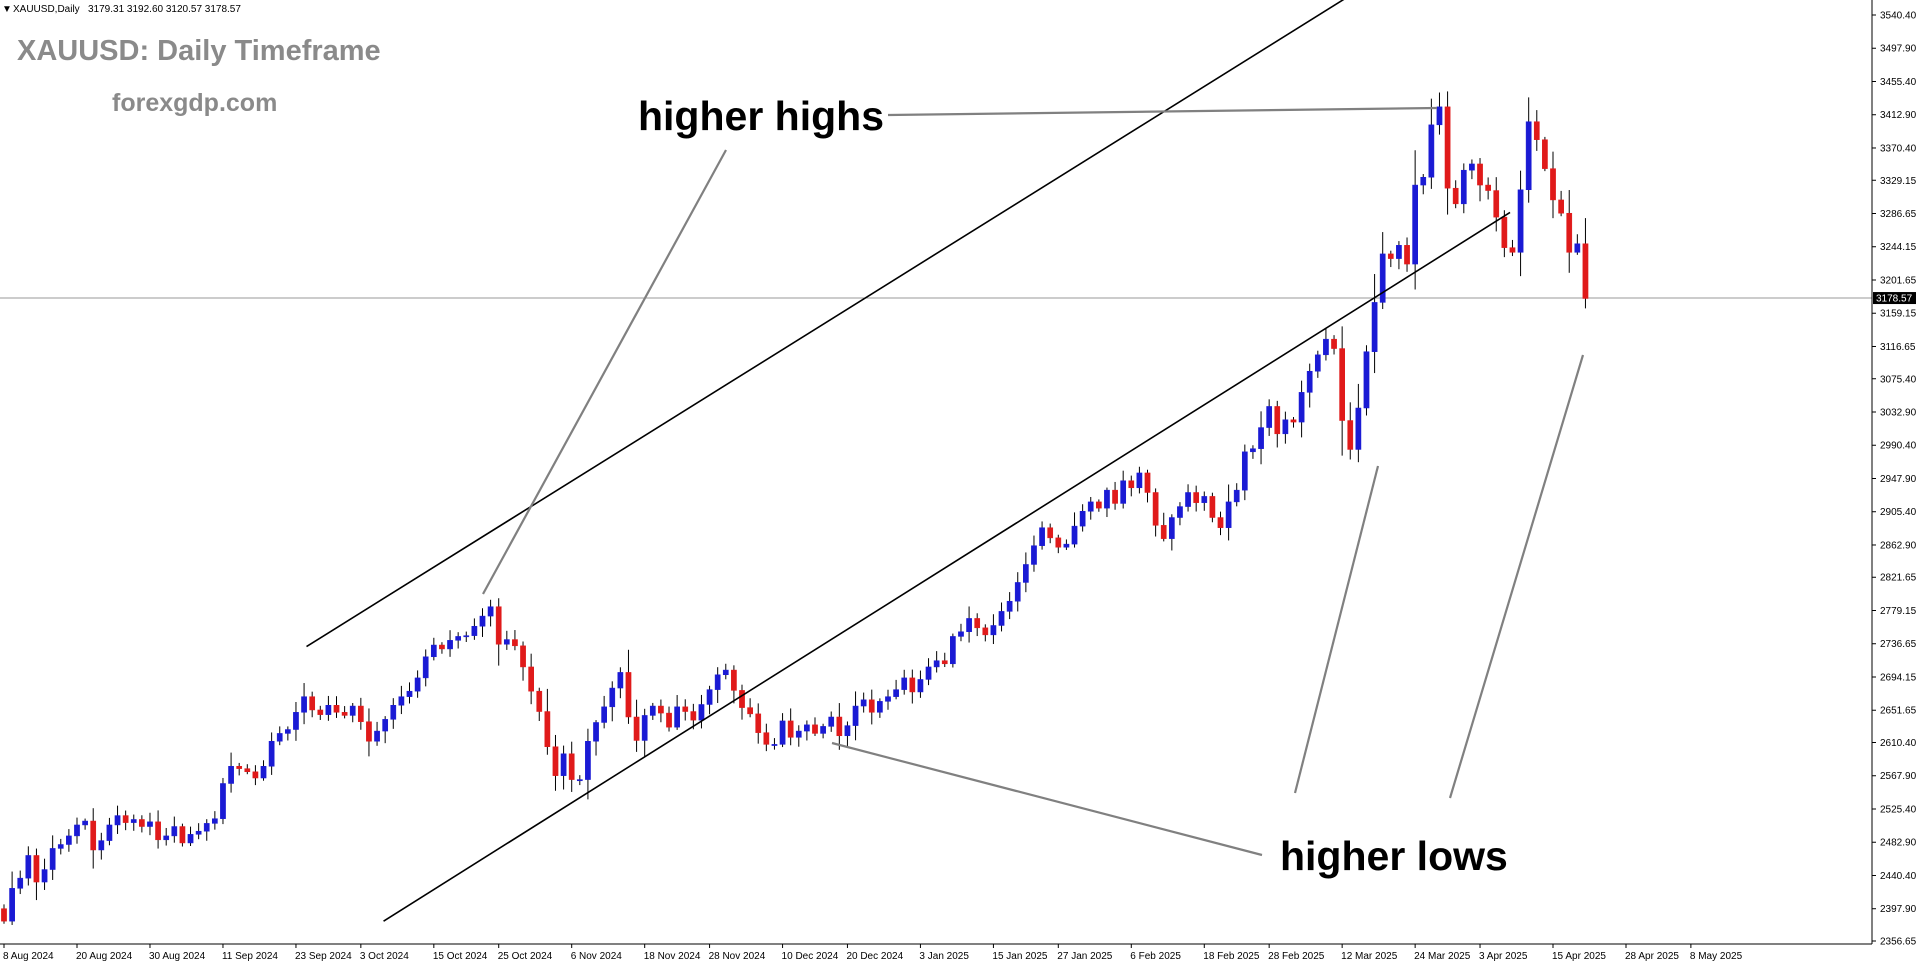  Describe the element at coordinates (1898, 16) in the screenshot. I see `y-tick-label: 3540.40` at that location.